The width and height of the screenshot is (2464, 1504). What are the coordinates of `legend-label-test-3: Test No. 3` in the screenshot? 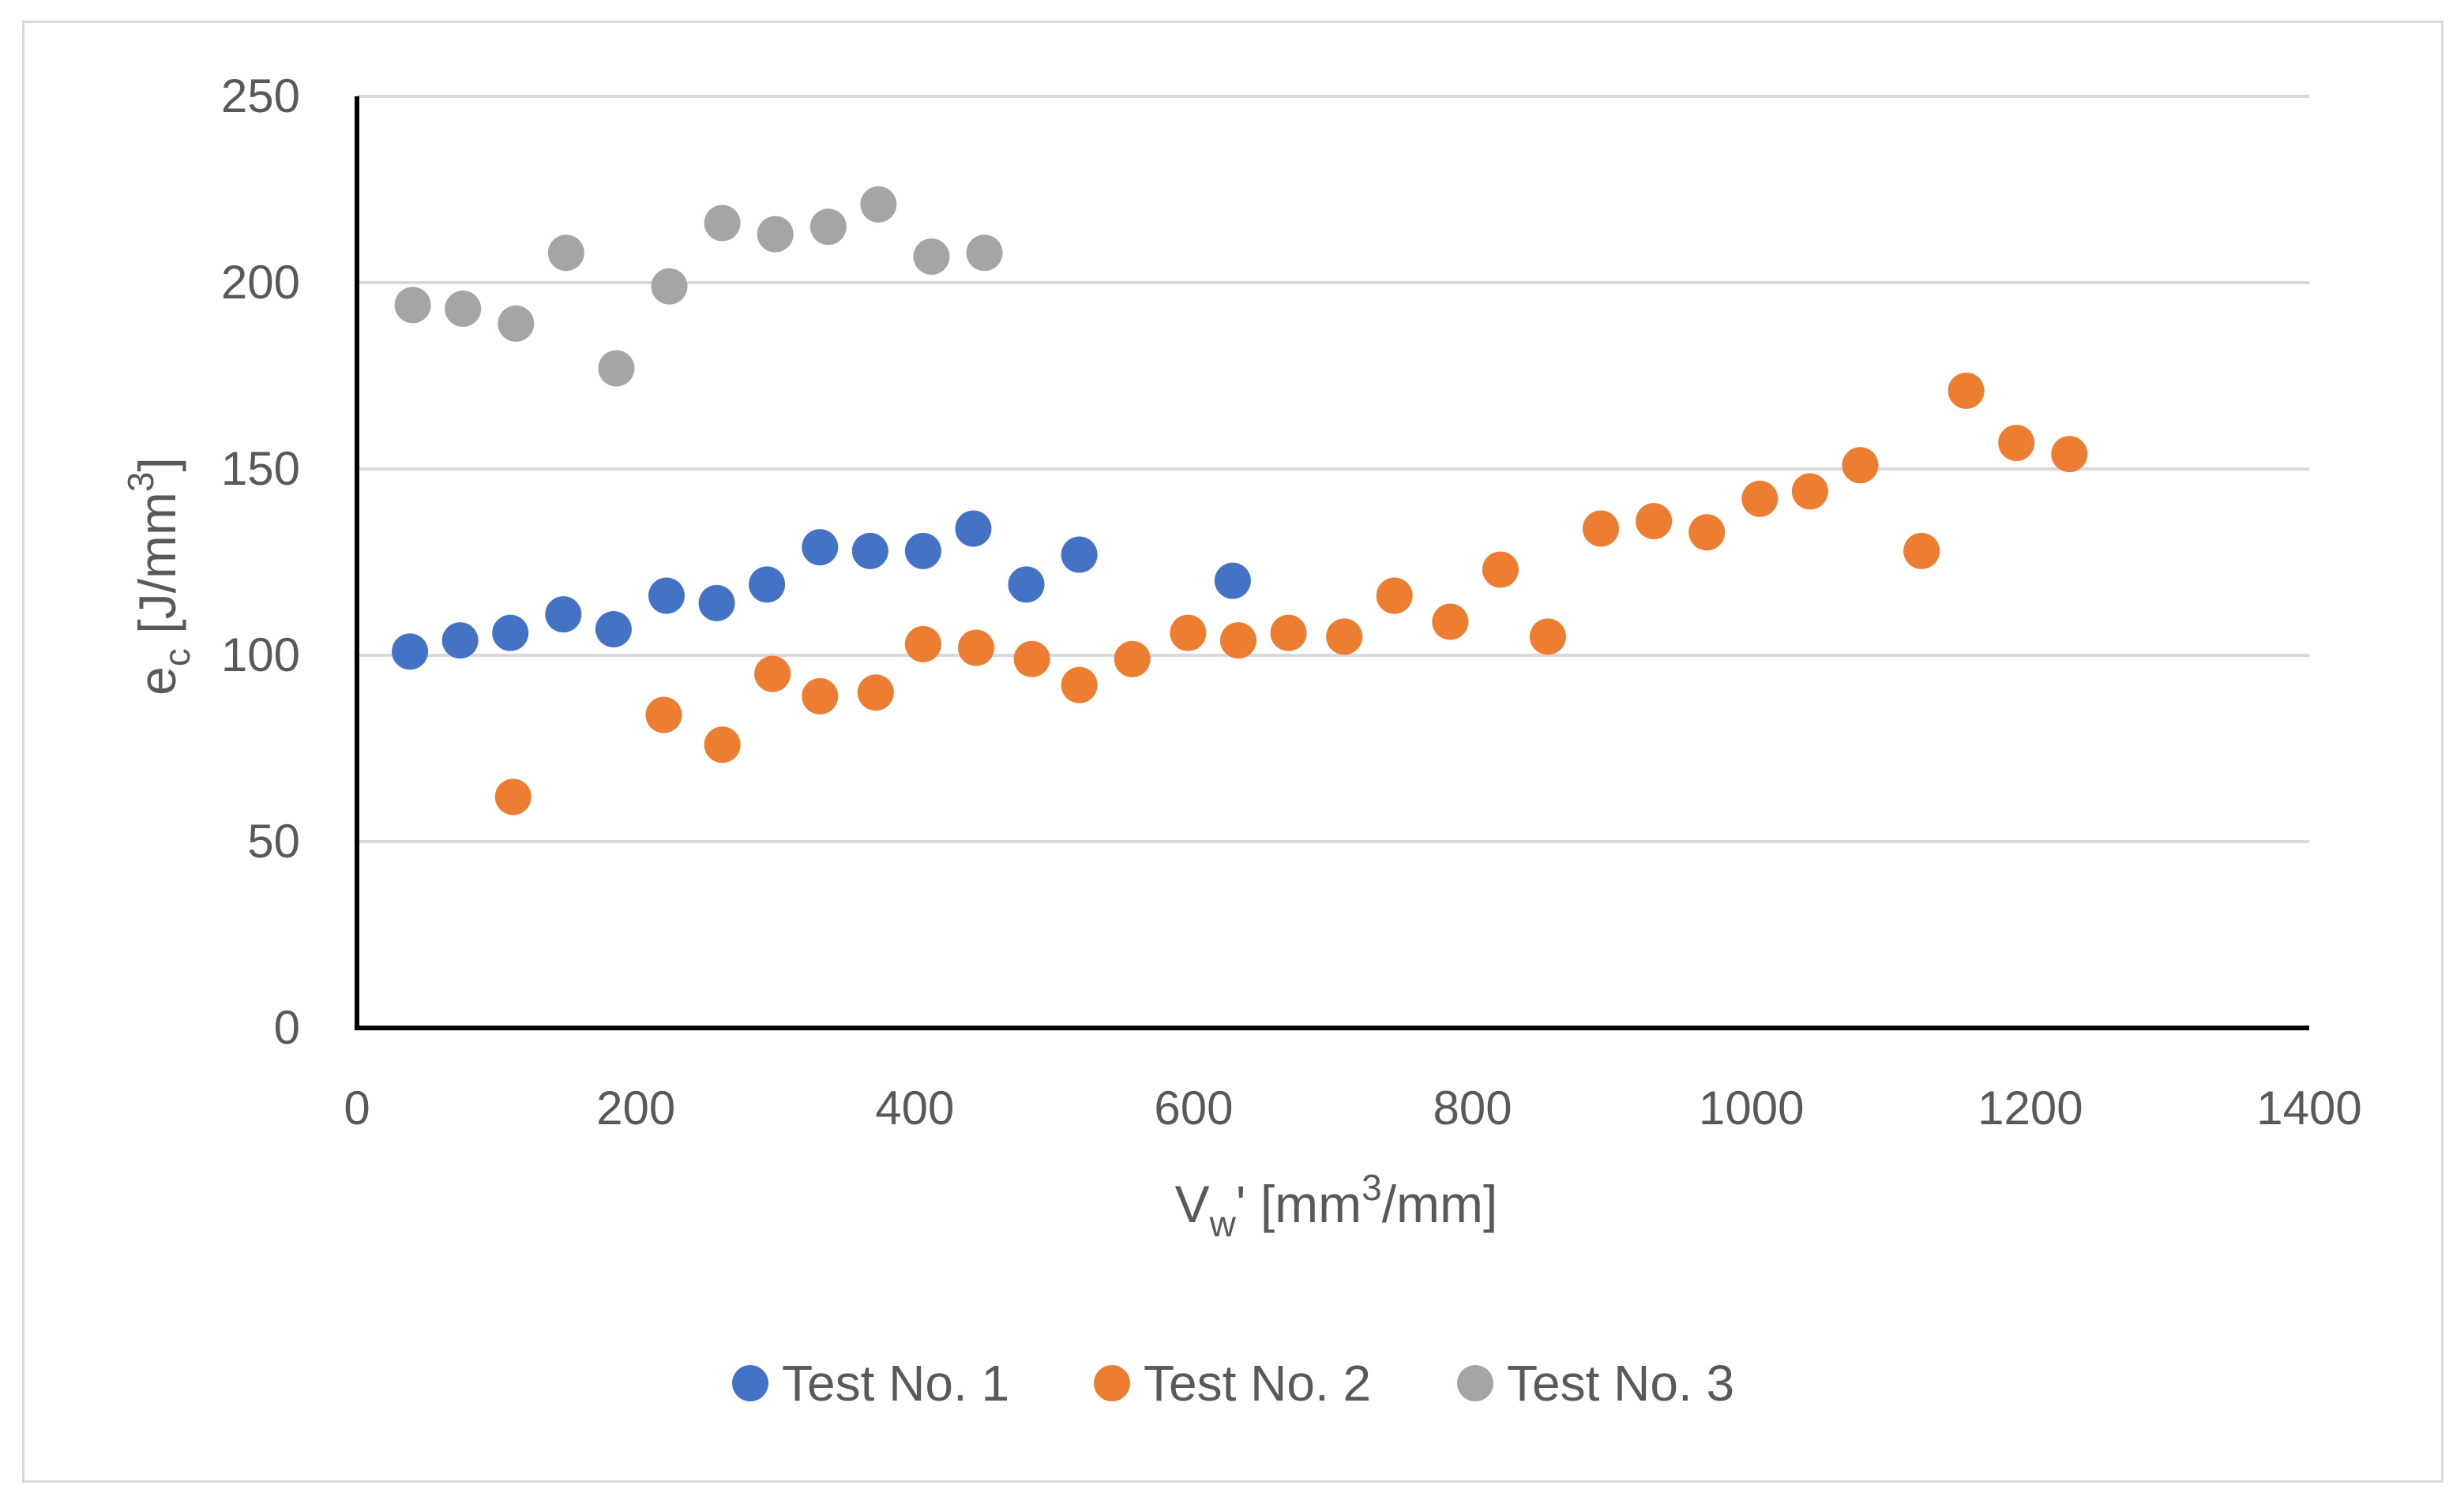 It's located at (1620, 1383).